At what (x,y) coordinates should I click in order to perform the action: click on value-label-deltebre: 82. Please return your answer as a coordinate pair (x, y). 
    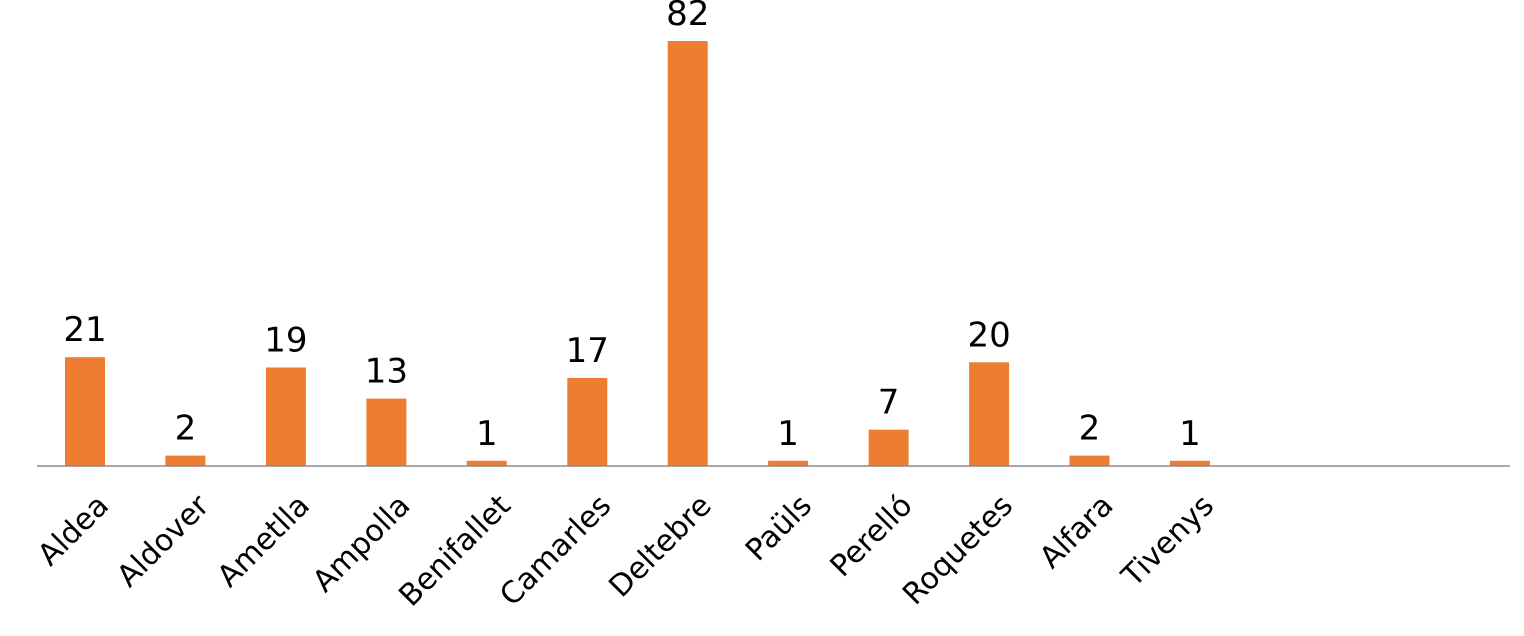
    Looking at the image, I should click on (687, 17).